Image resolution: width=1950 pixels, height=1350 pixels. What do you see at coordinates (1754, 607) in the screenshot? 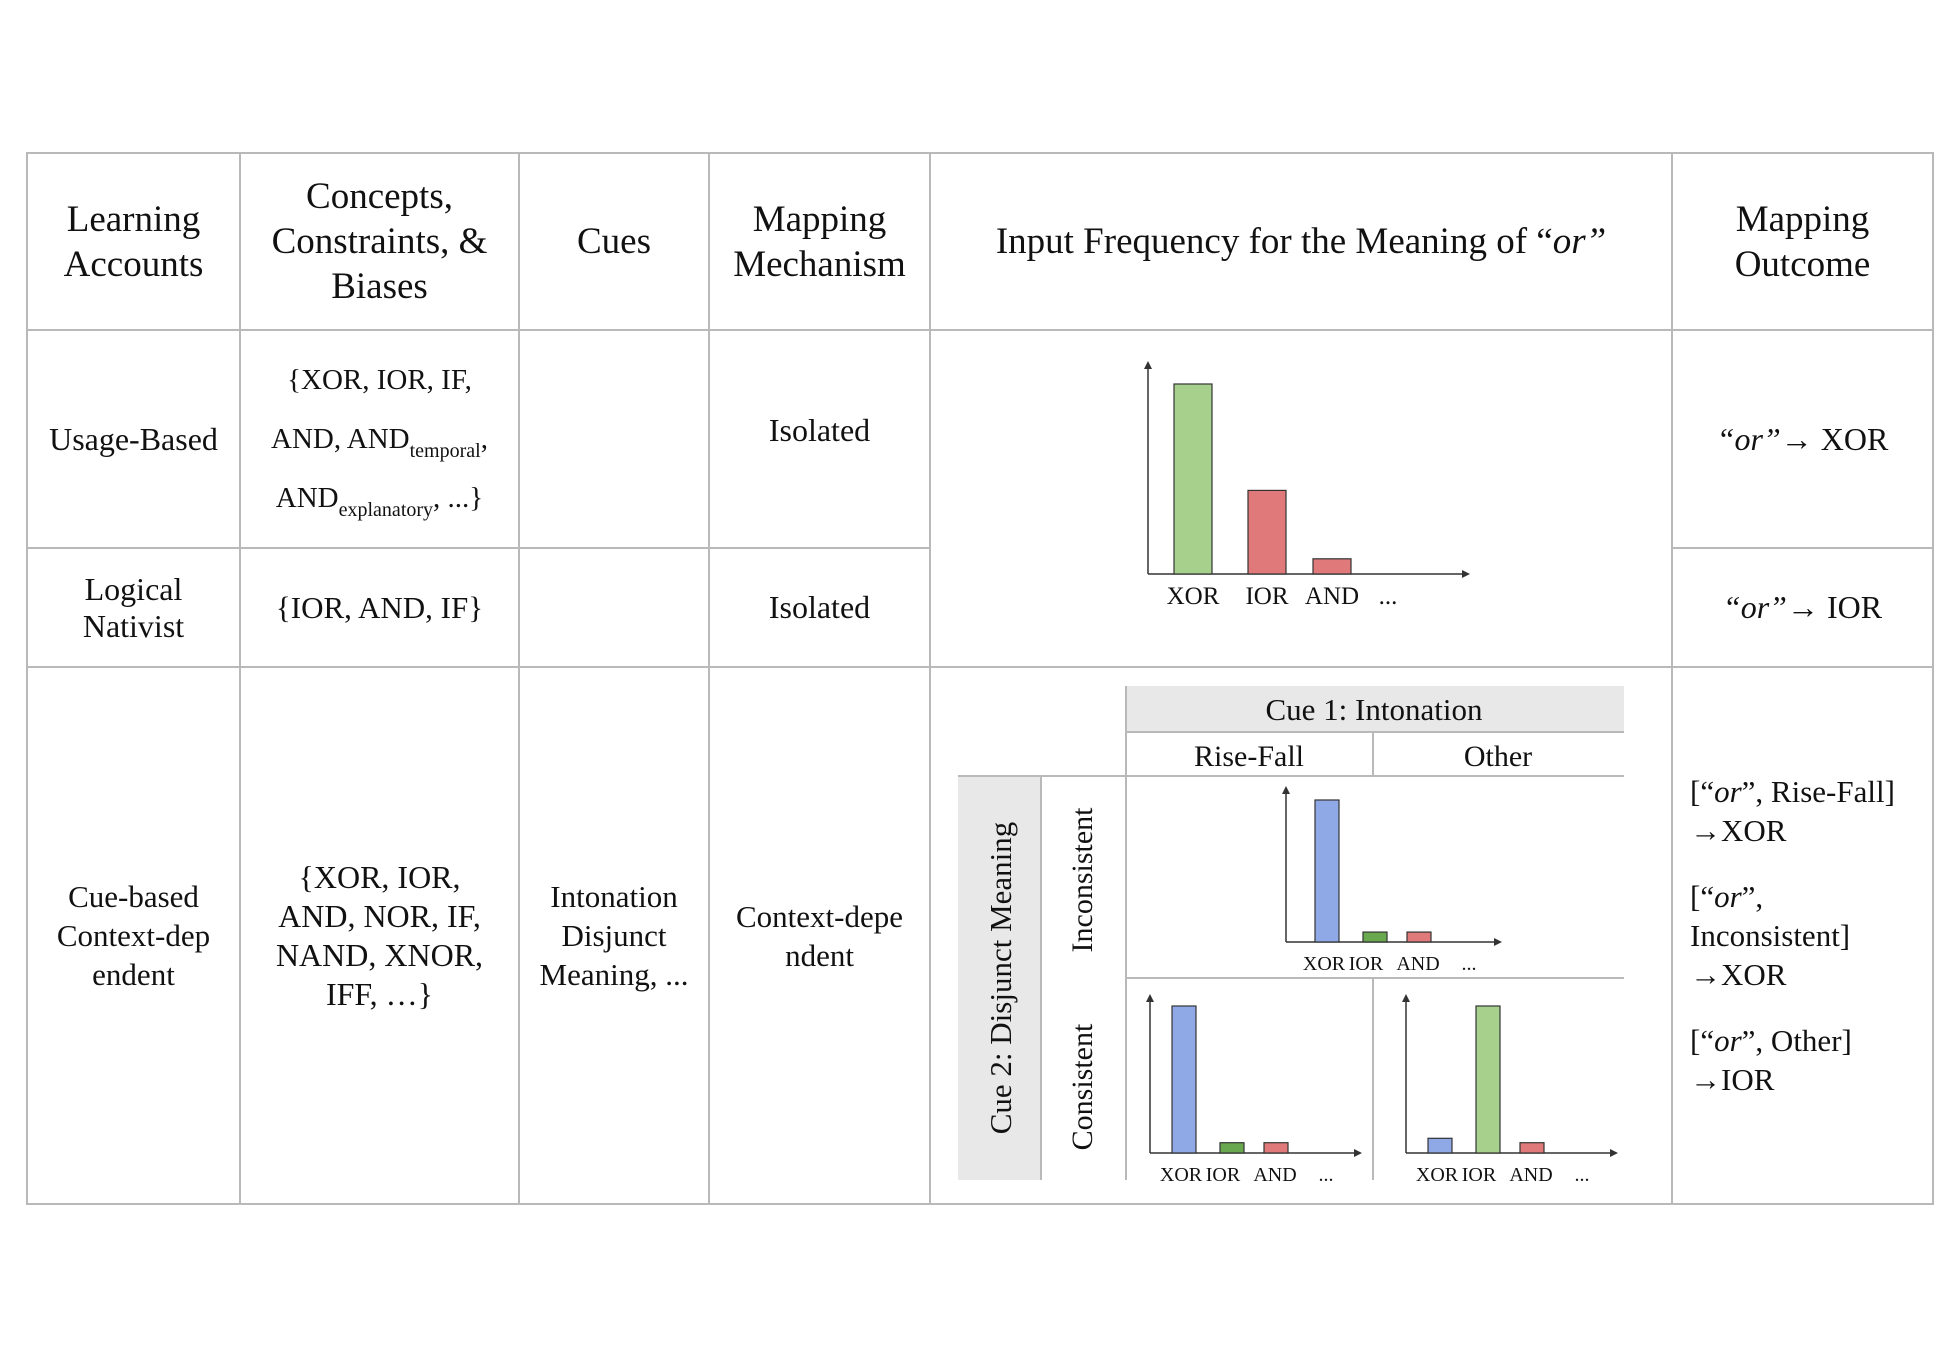
I see `logical-nativist-outcome-or: “or”` at bounding box center [1754, 607].